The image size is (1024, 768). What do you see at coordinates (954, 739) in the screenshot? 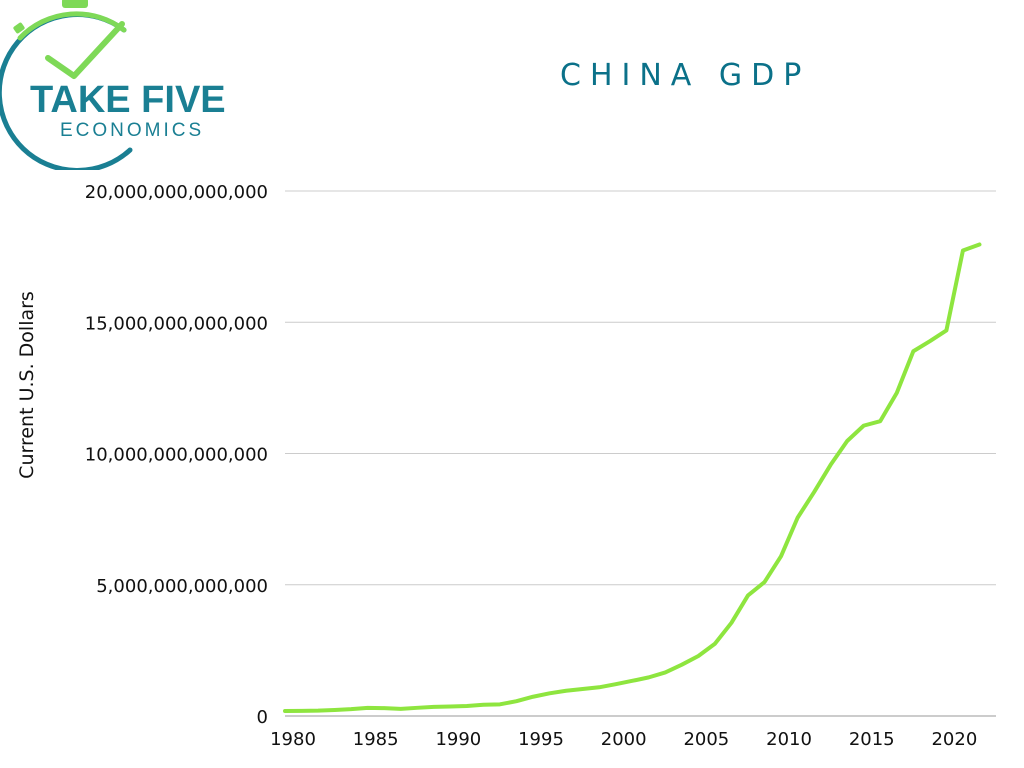
I see `x-tick-label: 2020` at bounding box center [954, 739].